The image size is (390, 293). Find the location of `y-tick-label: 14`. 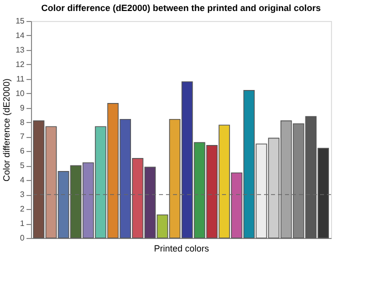

y-tick-label: 14 is located at coordinates (21, 35).